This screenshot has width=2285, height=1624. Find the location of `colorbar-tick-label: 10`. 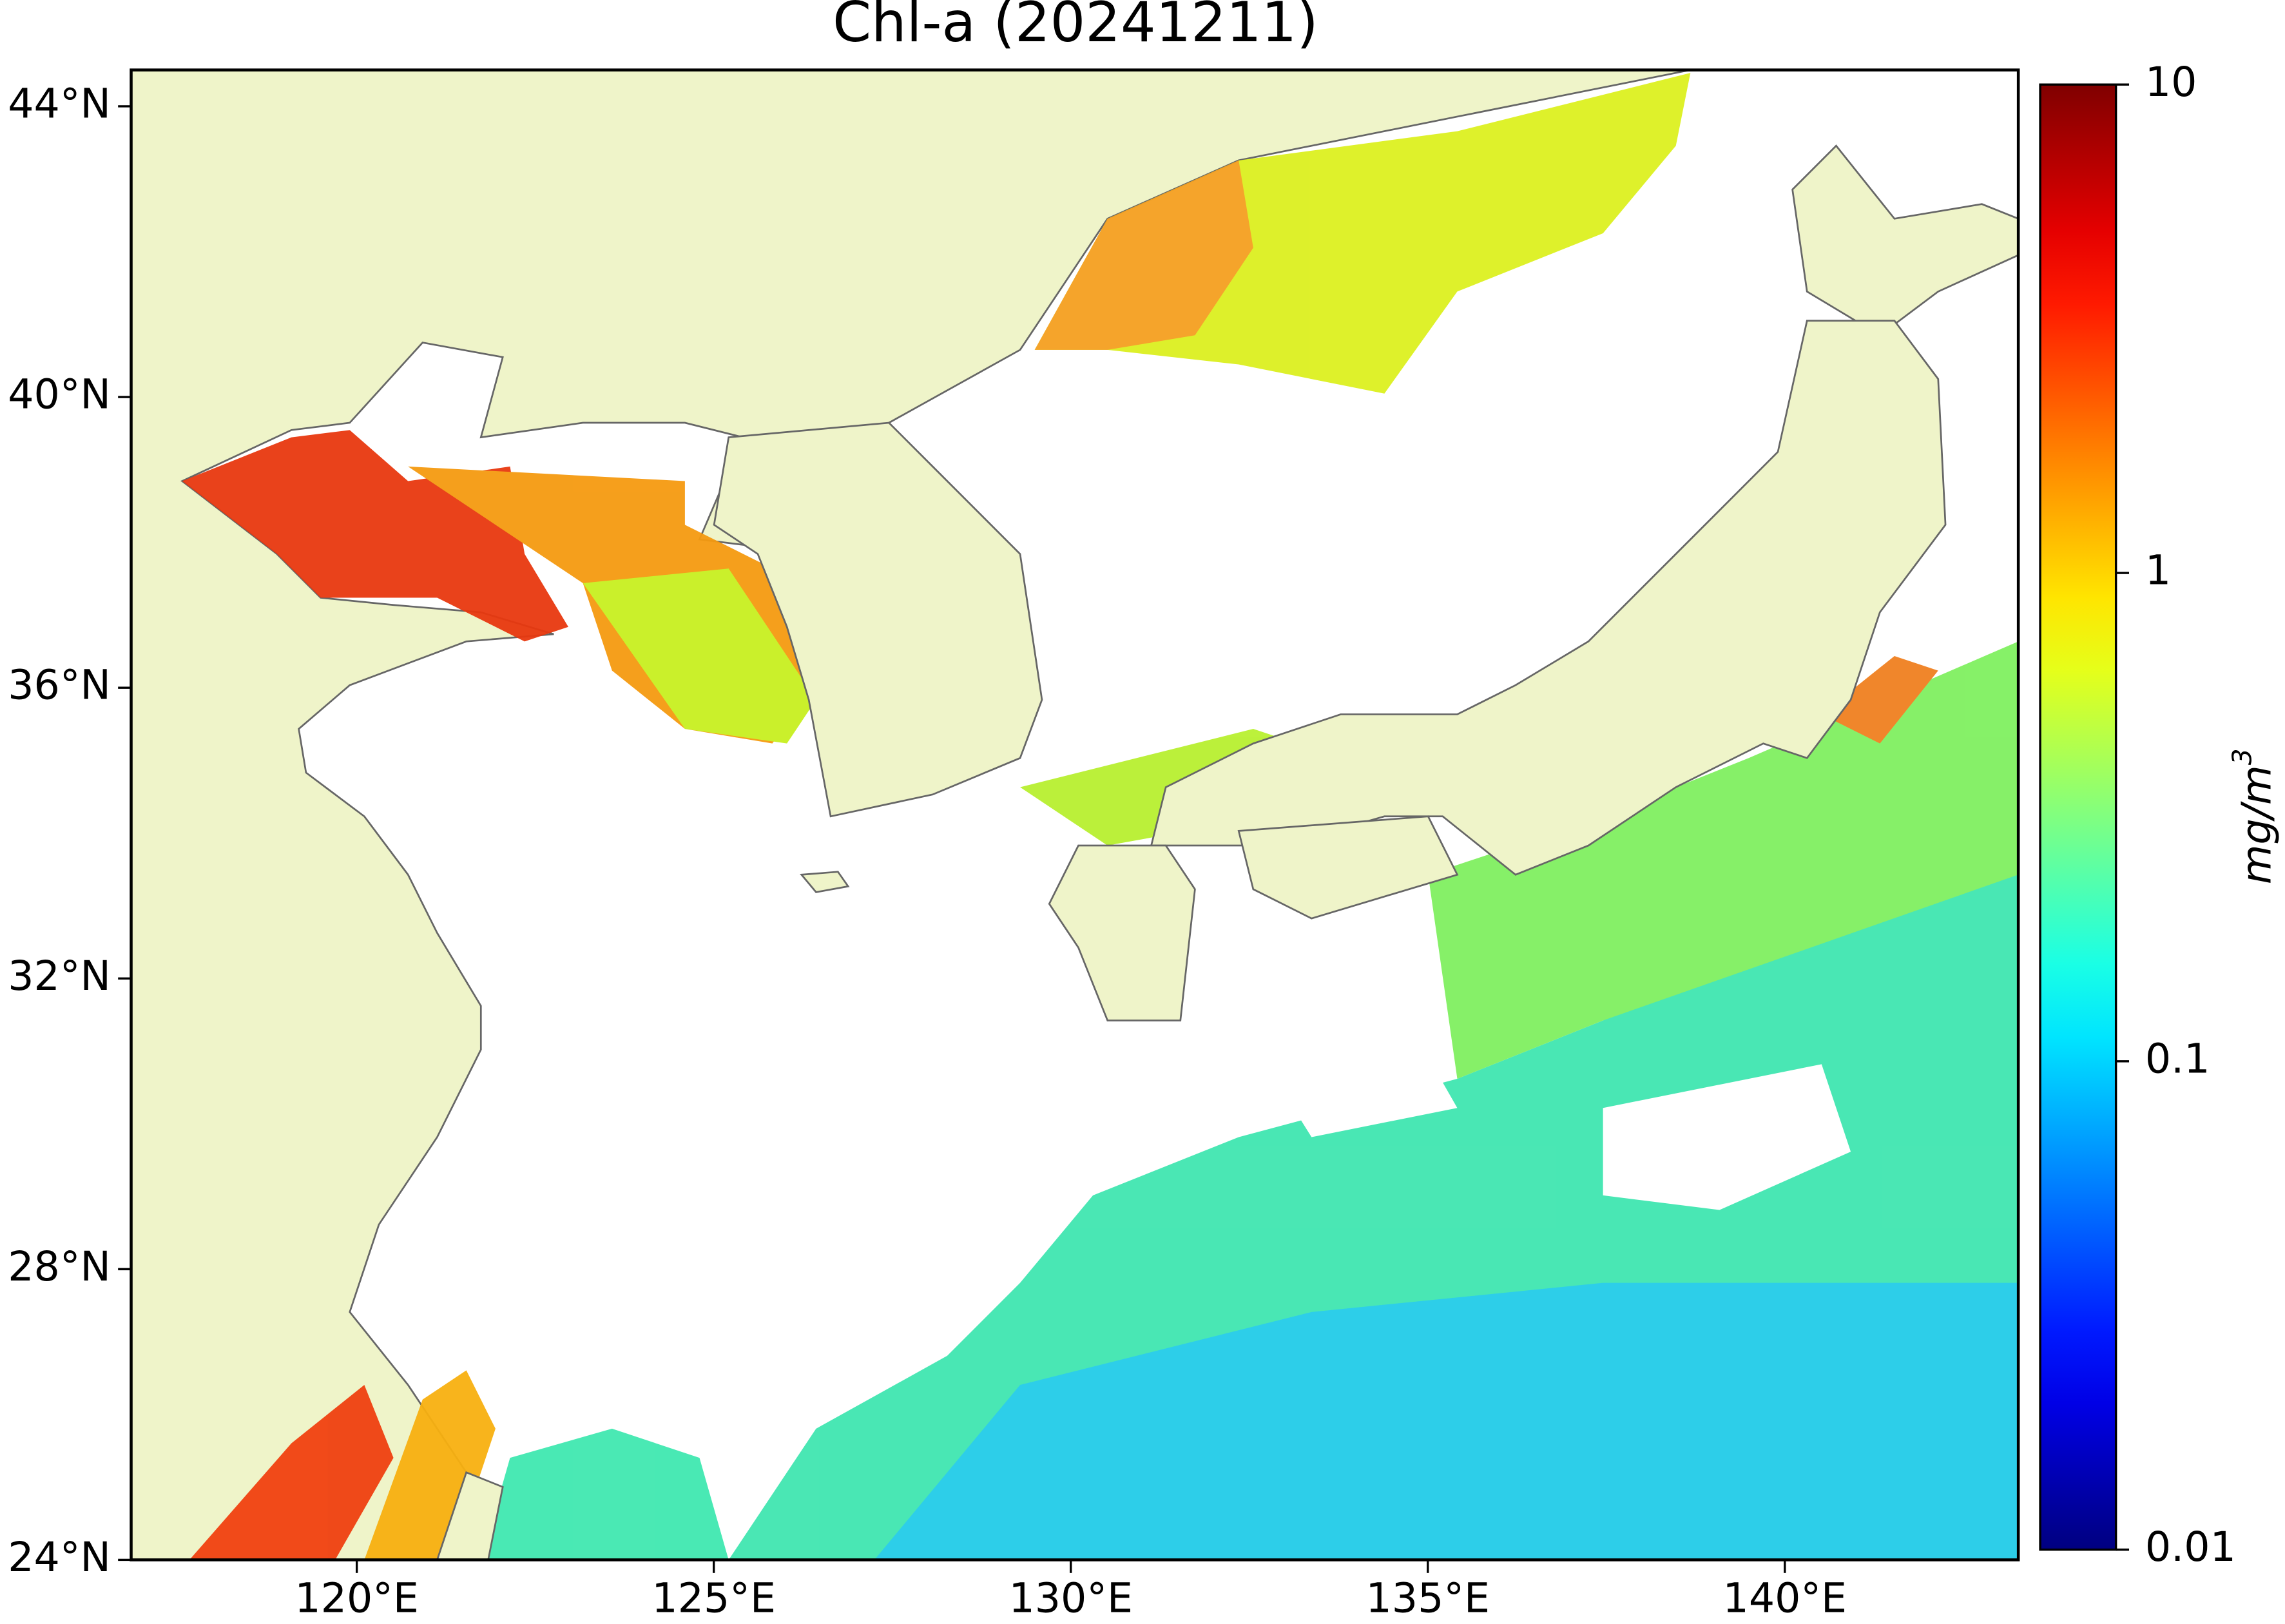

colorbar-tick-label: 10 is located at coordinates (2171, 82).